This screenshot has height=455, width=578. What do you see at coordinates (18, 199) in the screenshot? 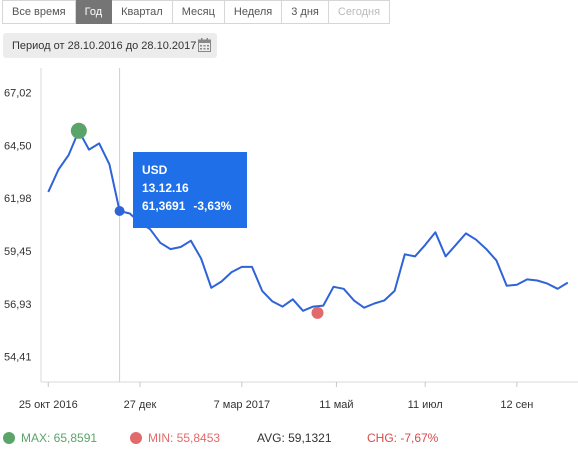
I see `y-tick-label: 61,98` at bounding box center [18, 199].